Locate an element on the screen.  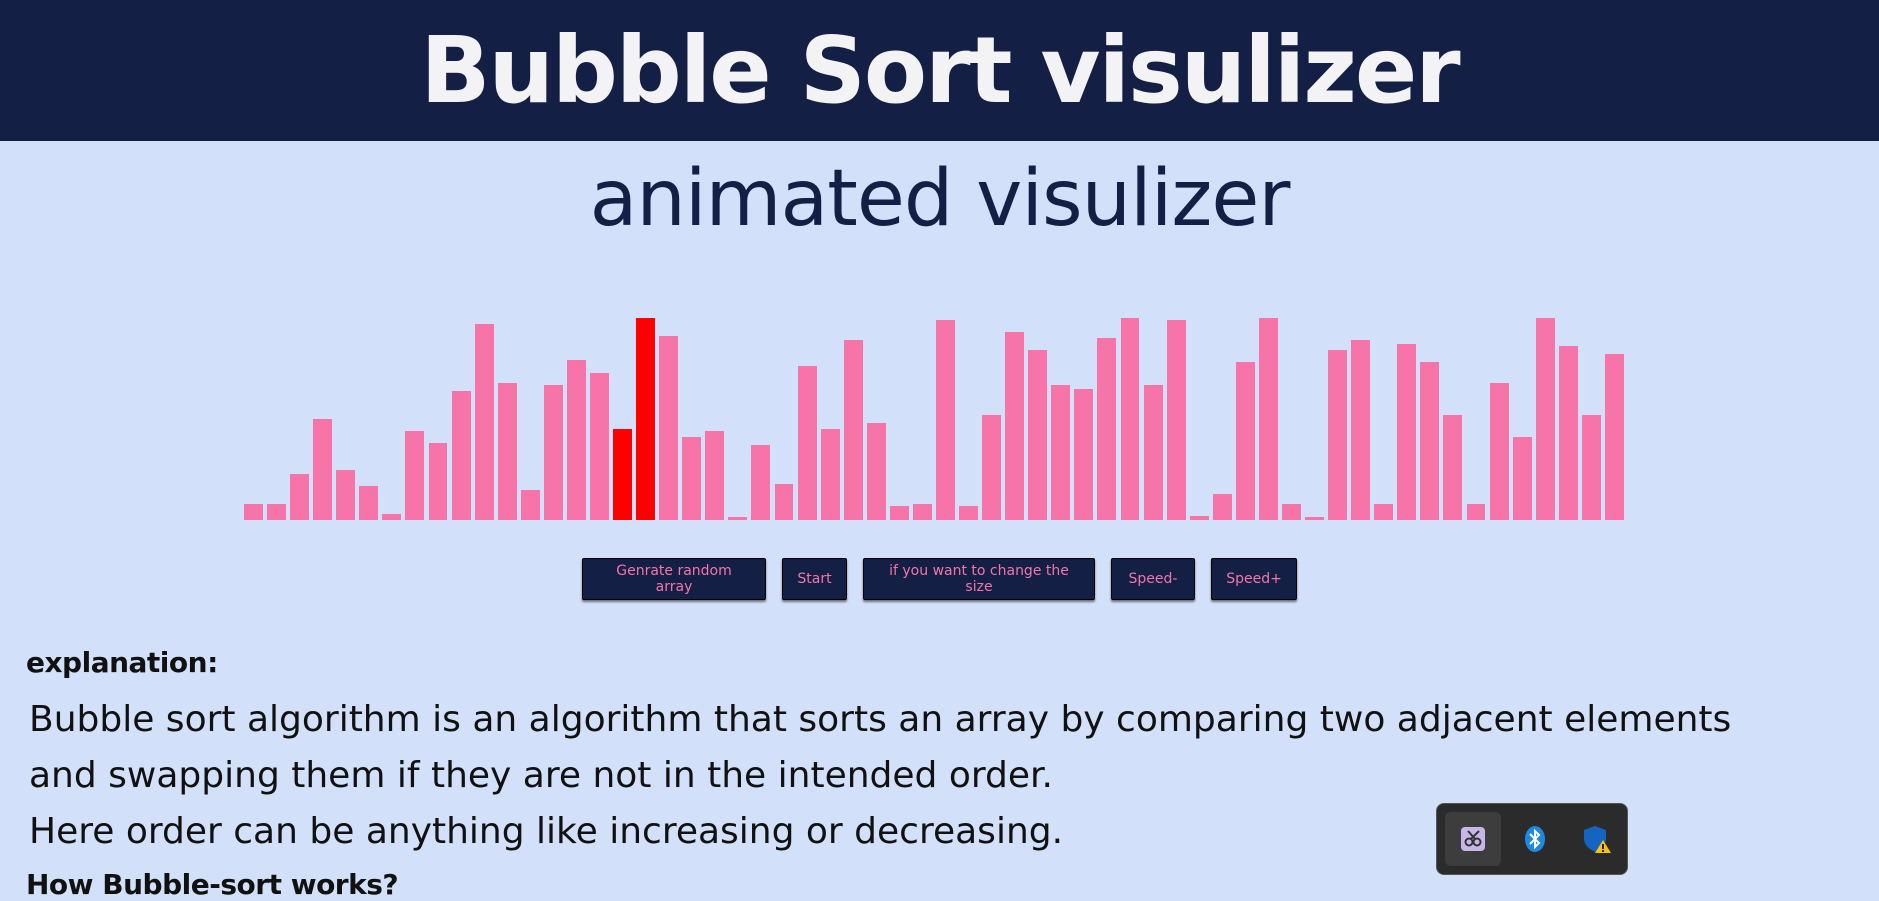
page-title: Bubble Sort visulizer is located at coordinates (940, 70).